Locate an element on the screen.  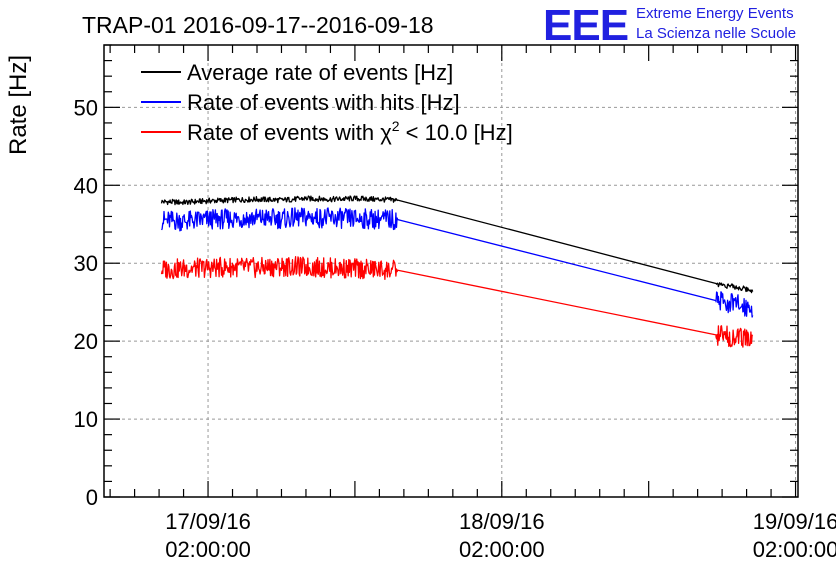
chart-title: TRAP-01 2016-09-17--2016-09-18 is located at coordinates (258, 25).